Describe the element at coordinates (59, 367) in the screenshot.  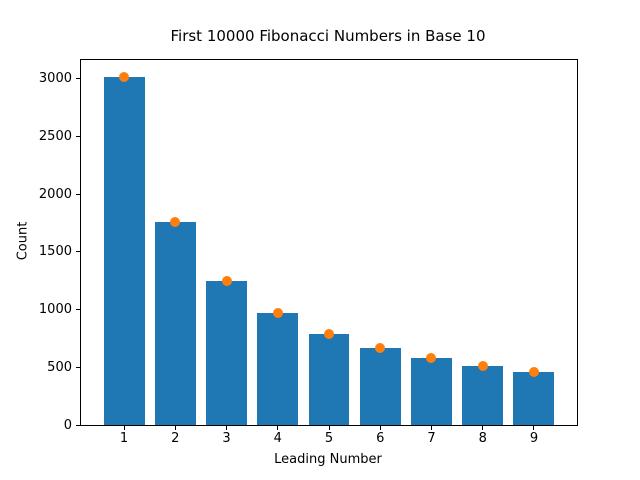
I see `y-tick-label-500: 500` at that location.